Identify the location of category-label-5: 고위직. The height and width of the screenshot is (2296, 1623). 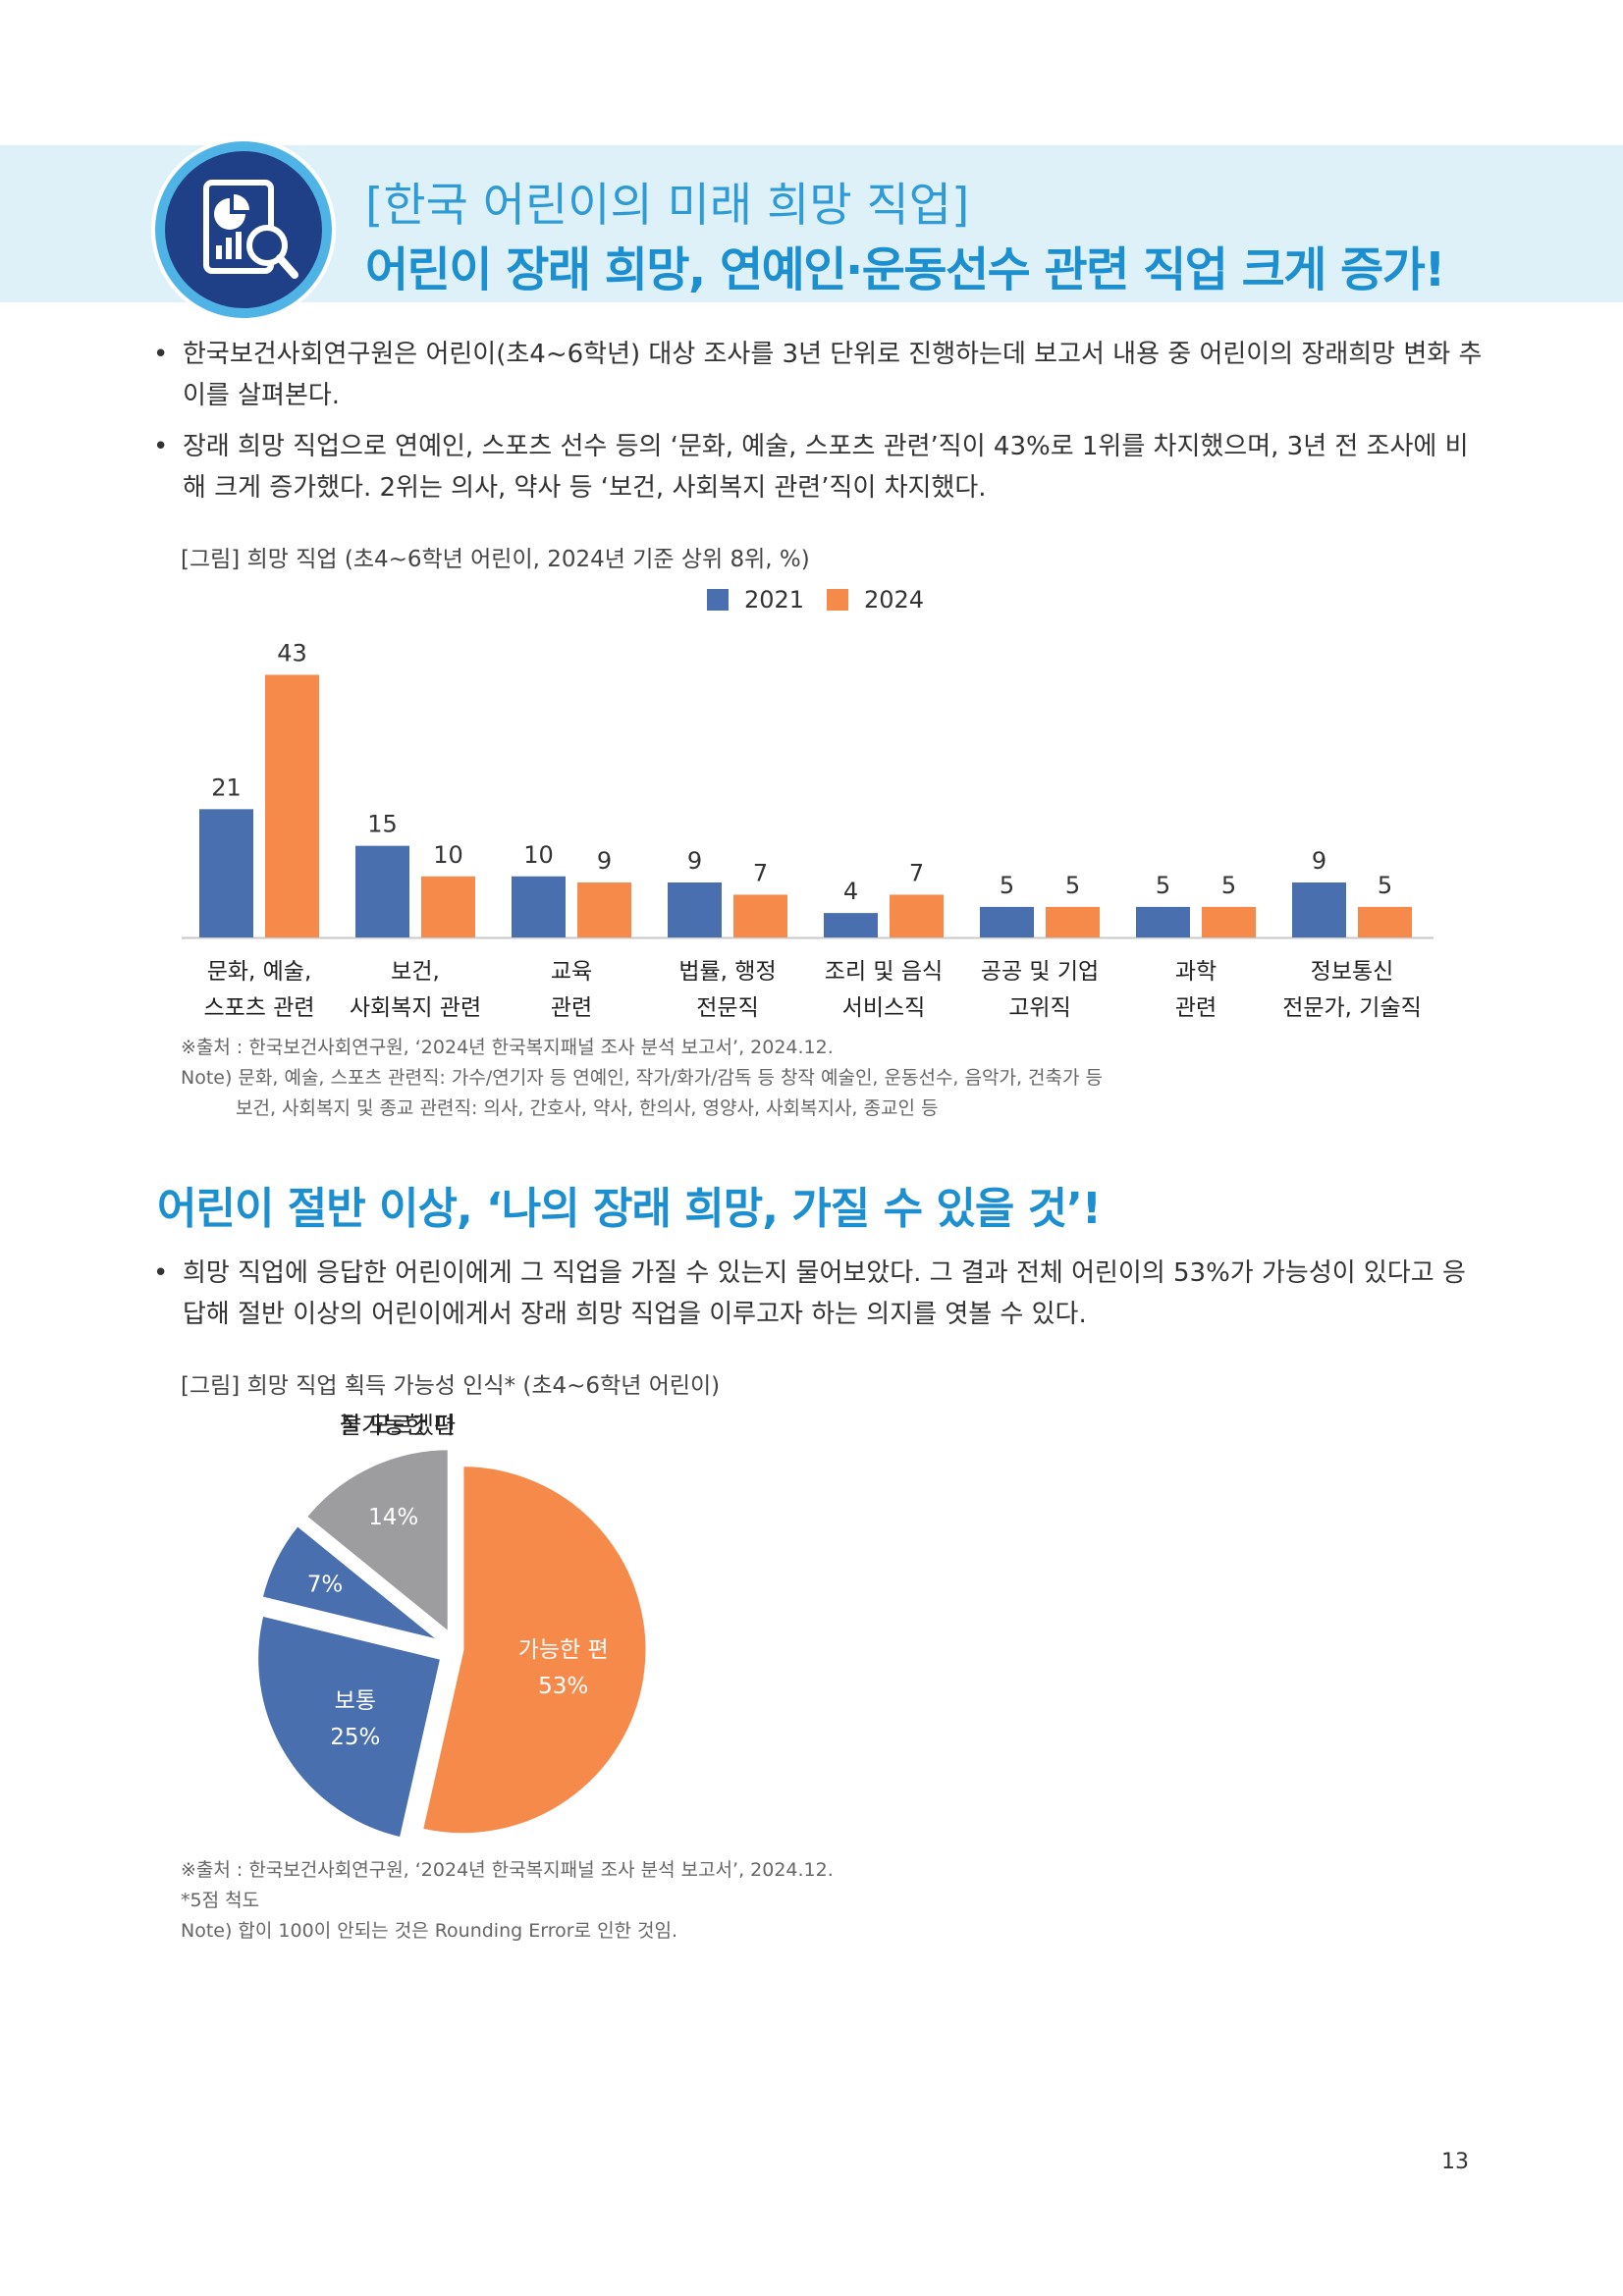
(1039, 1008).